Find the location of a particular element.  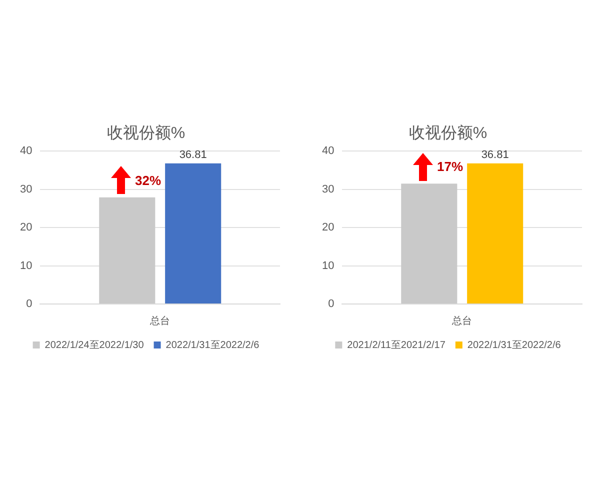

legend-label: 2021/2/11至2021/2/17 is located at coordinates (396, 345).